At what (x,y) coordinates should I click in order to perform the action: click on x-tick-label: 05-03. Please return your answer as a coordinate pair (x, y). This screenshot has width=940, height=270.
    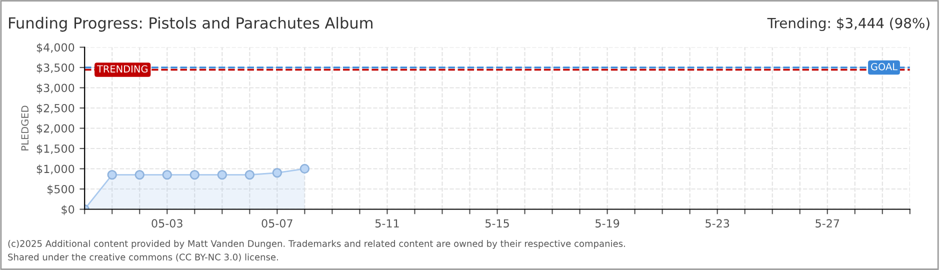
    Looking at the image, I should click on (167, 223).